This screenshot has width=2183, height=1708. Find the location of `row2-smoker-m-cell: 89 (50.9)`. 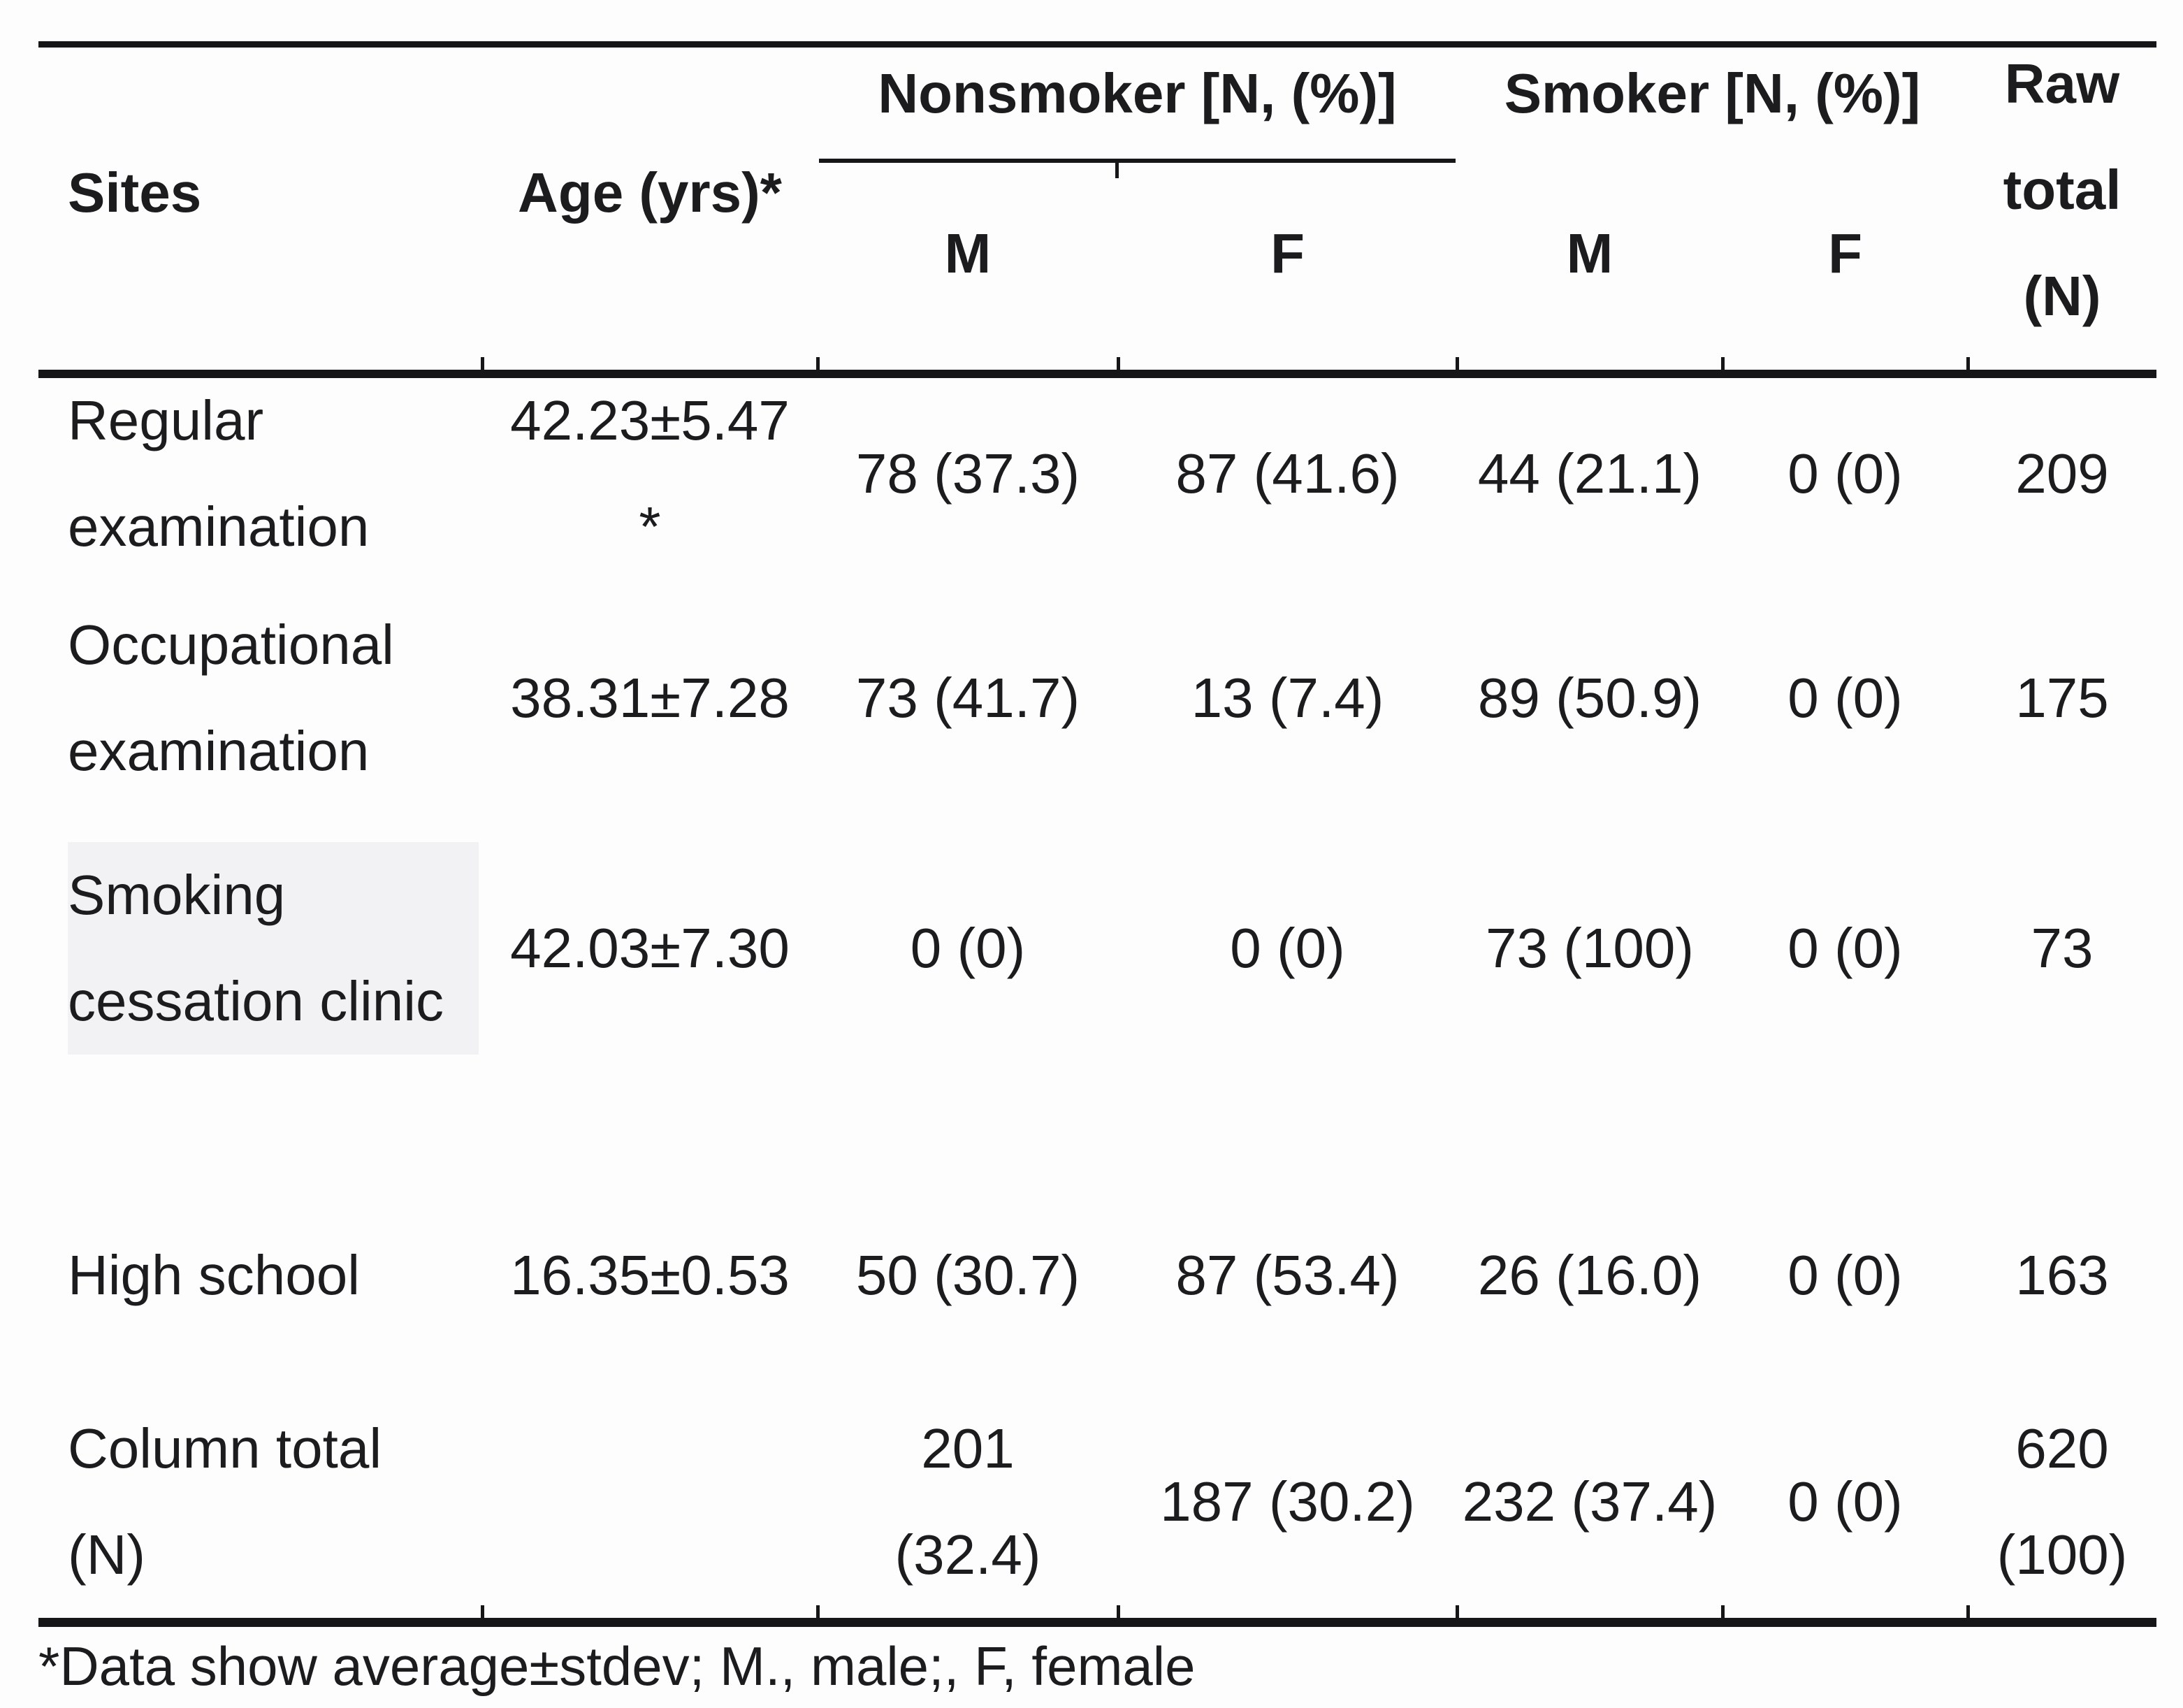

row2-smoker-m-cell: 89 (50.9) is located at coordinates (1590, 698).